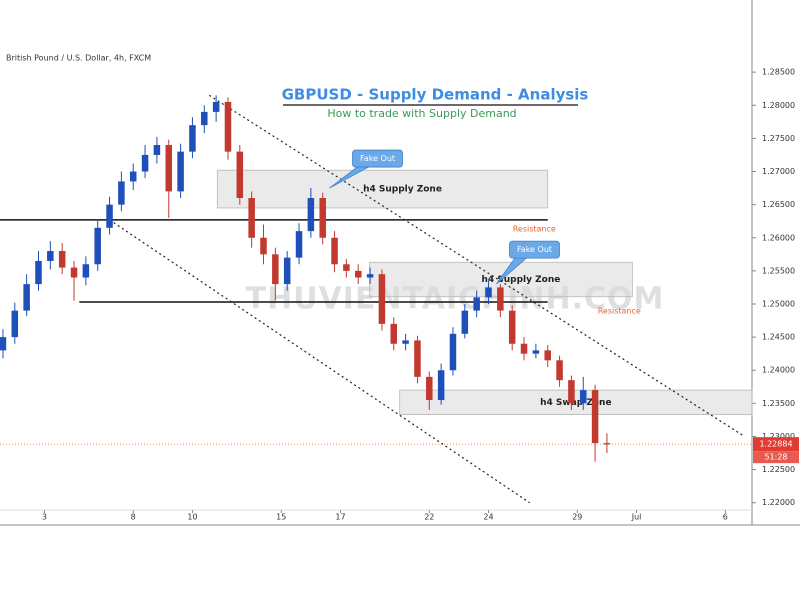  Describe the element at coordinates (133, 517) in the screenshot. I see `x-tick-label: 8` at that location.